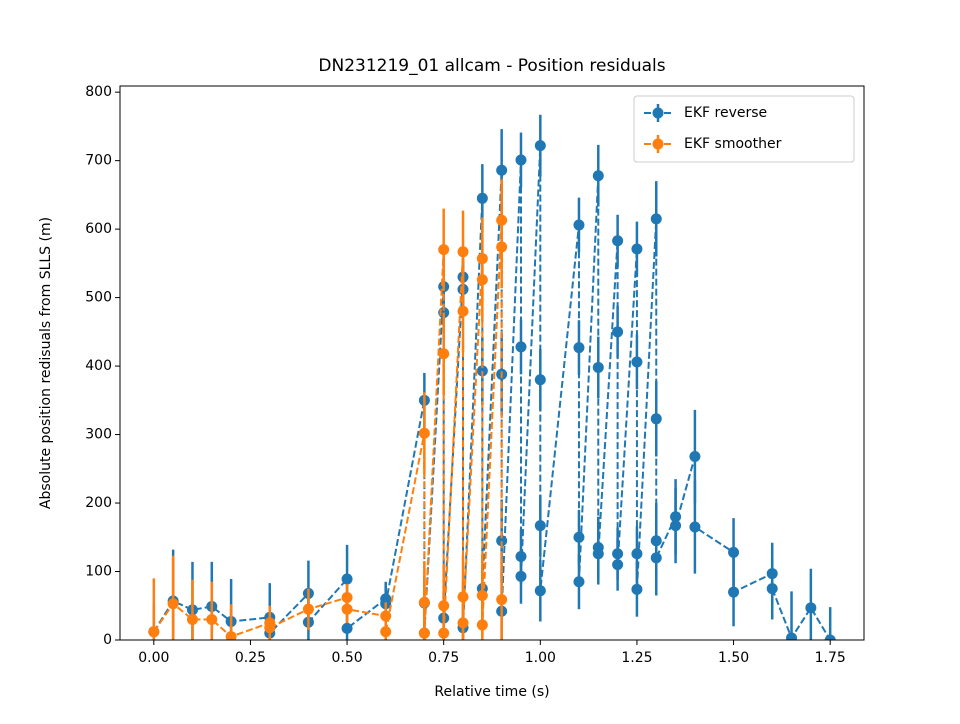  Describe the element at coordinates (250, 658) in the screenshot. I see `x-tick-label: 0.25` at that location.